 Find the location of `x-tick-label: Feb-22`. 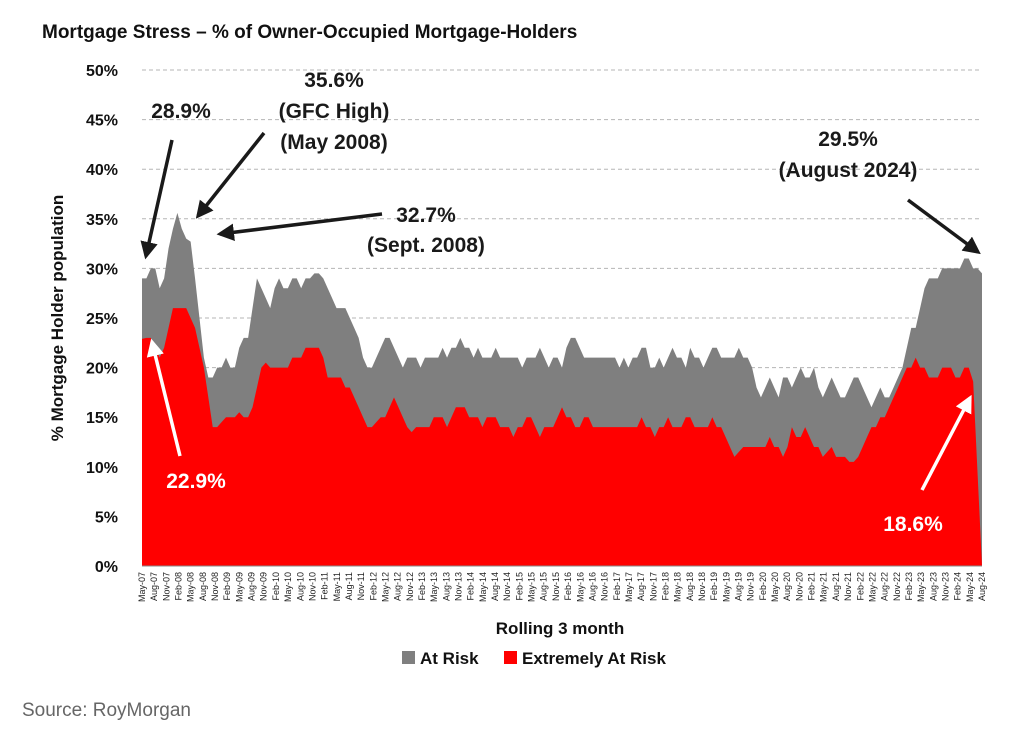

x-tick-label: Feb-22 is located at coordinates (860, 586).